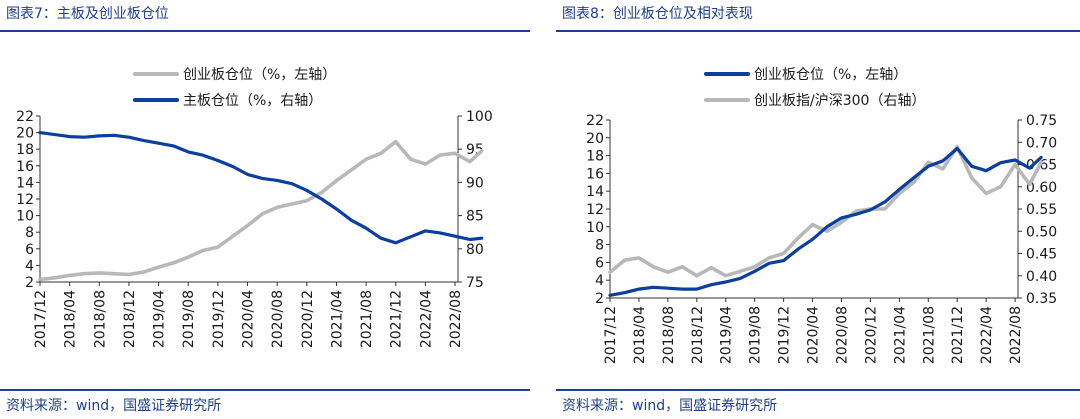 This screenshot has width=1080, height=419. I want to click on y-right-tick-label: 90, so click(475, 183).